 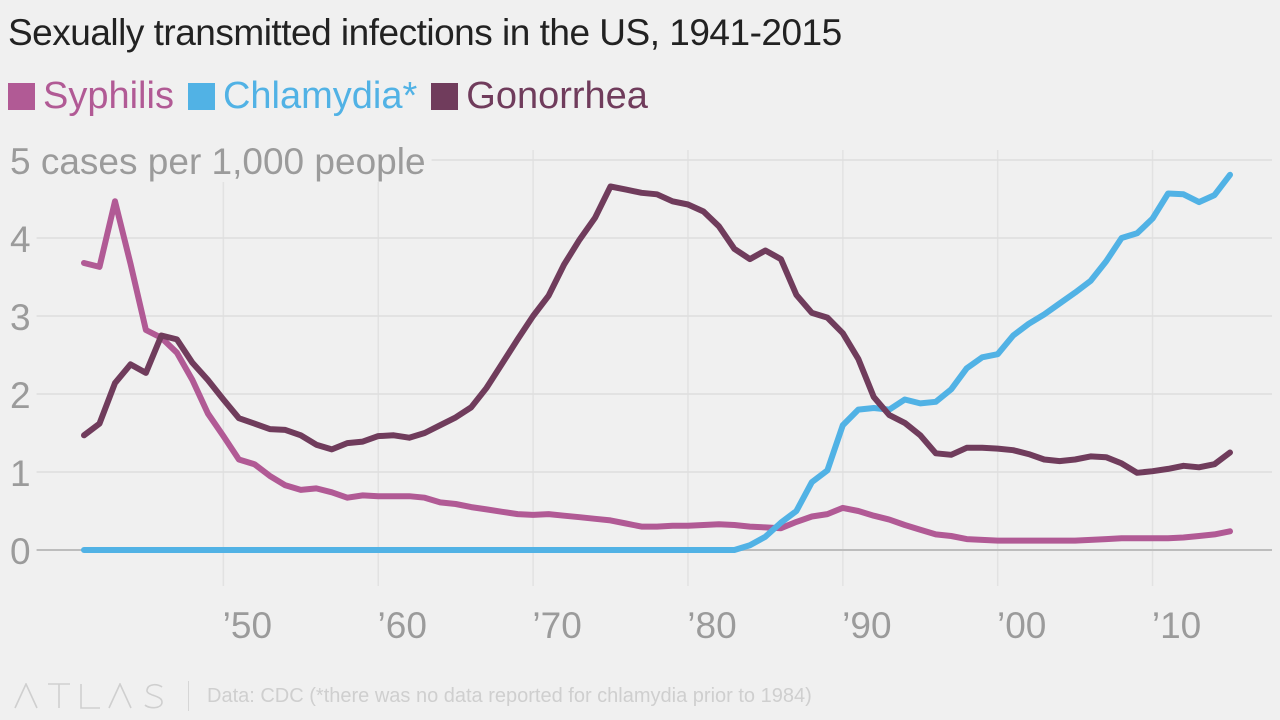 I want to click on y-tick-label: 1, so click(x=20, y=473).